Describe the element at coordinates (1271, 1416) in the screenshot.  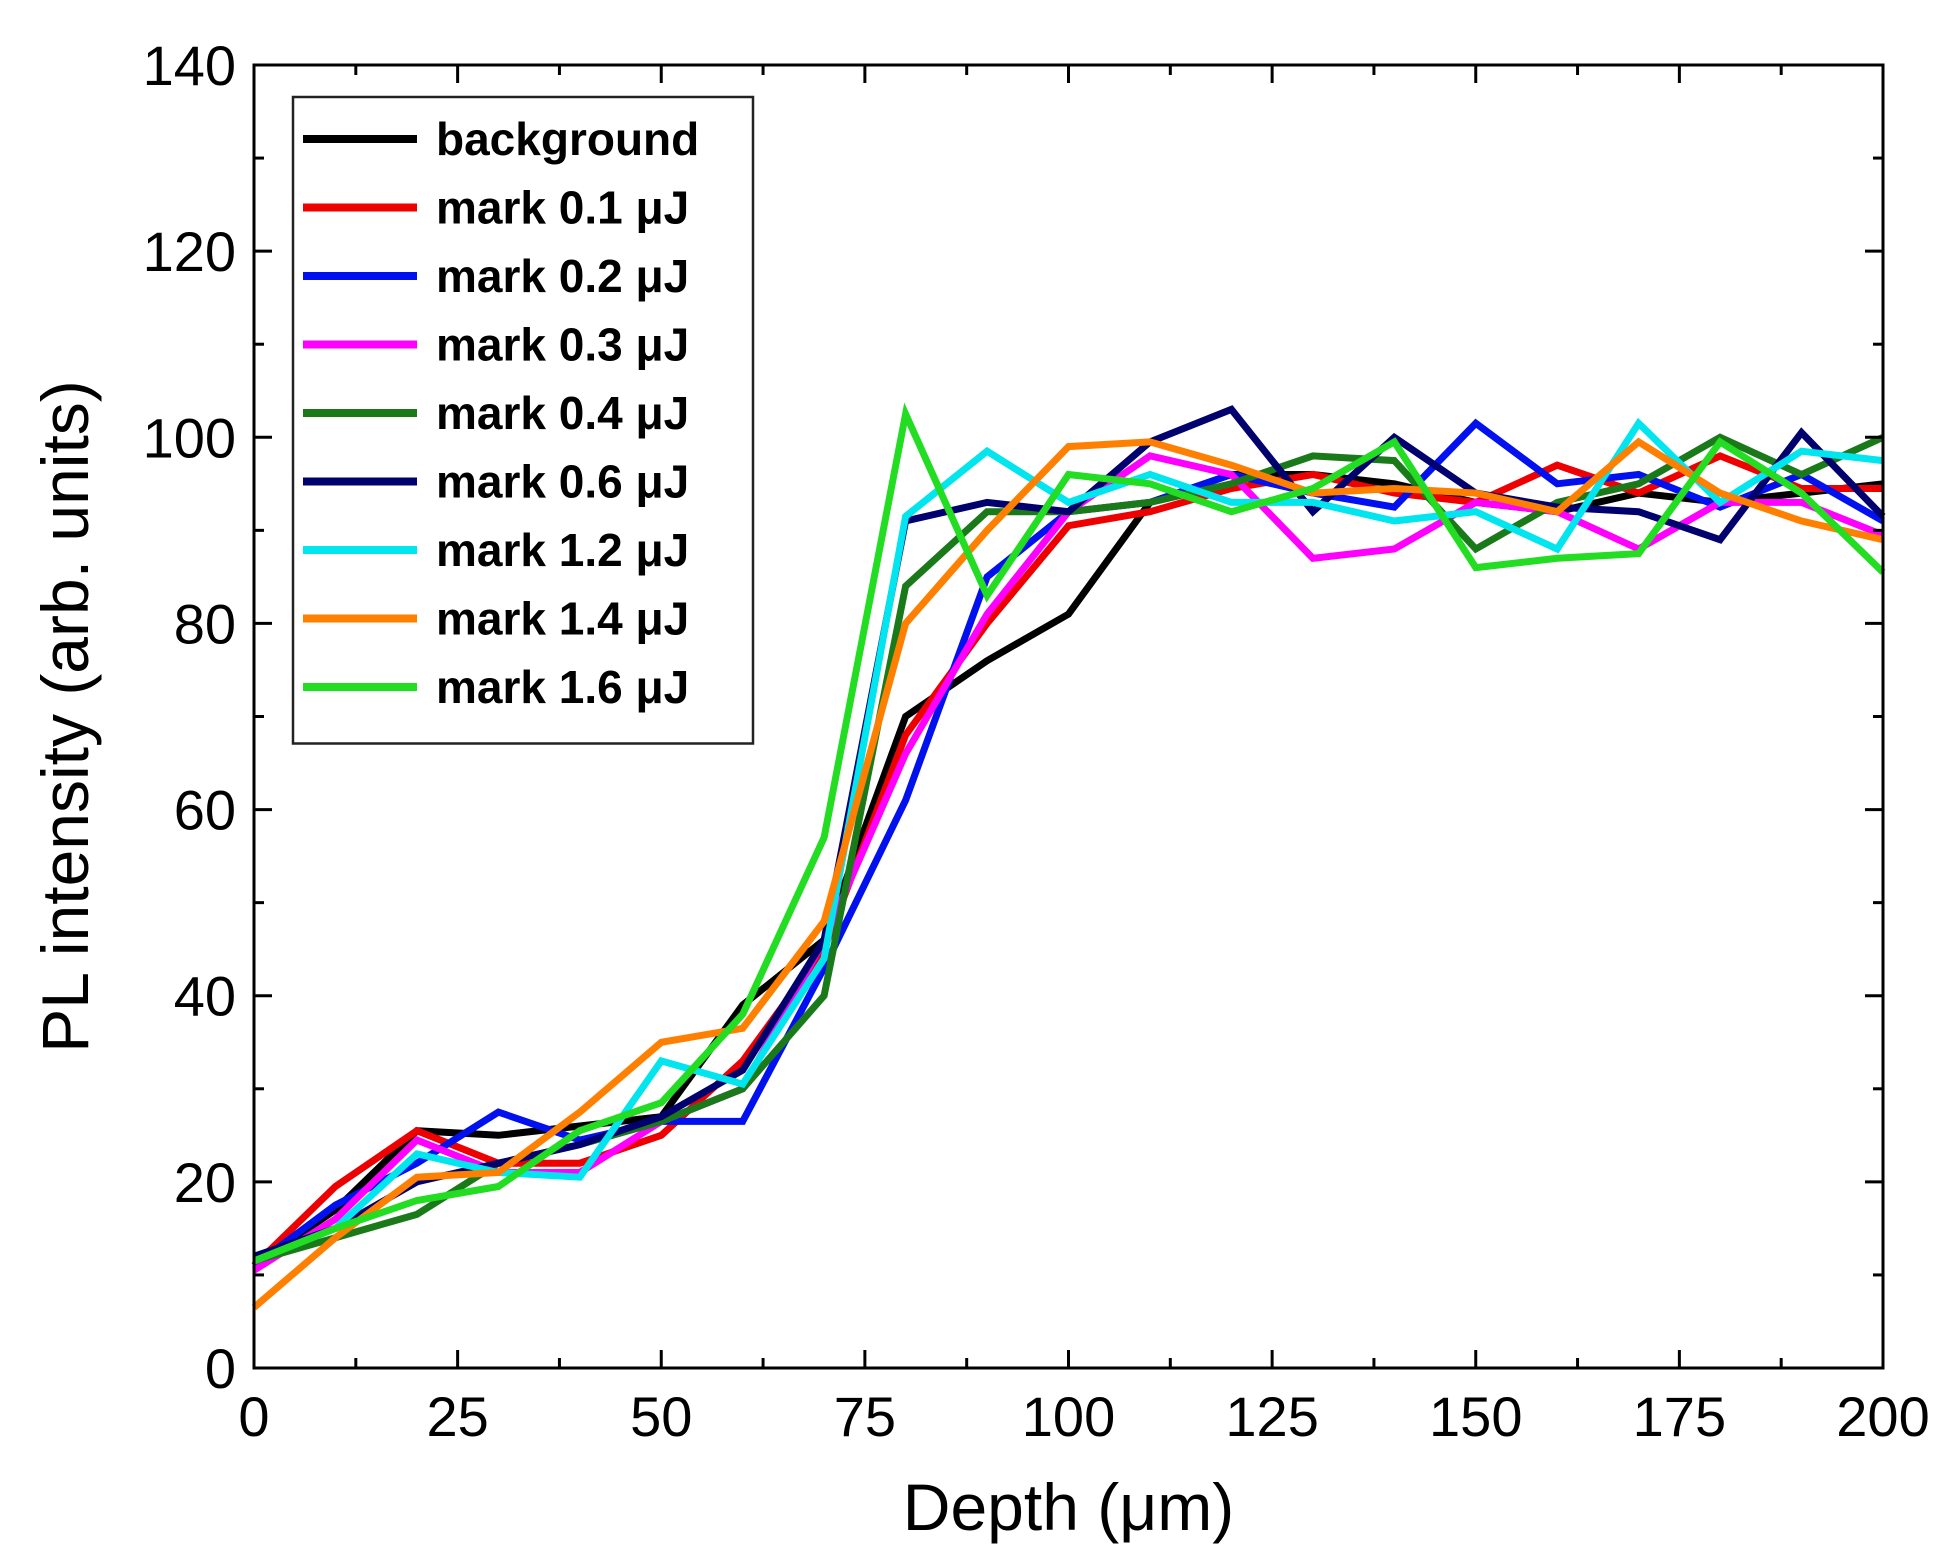
I see `x-tick-label-5: 125` at that location.